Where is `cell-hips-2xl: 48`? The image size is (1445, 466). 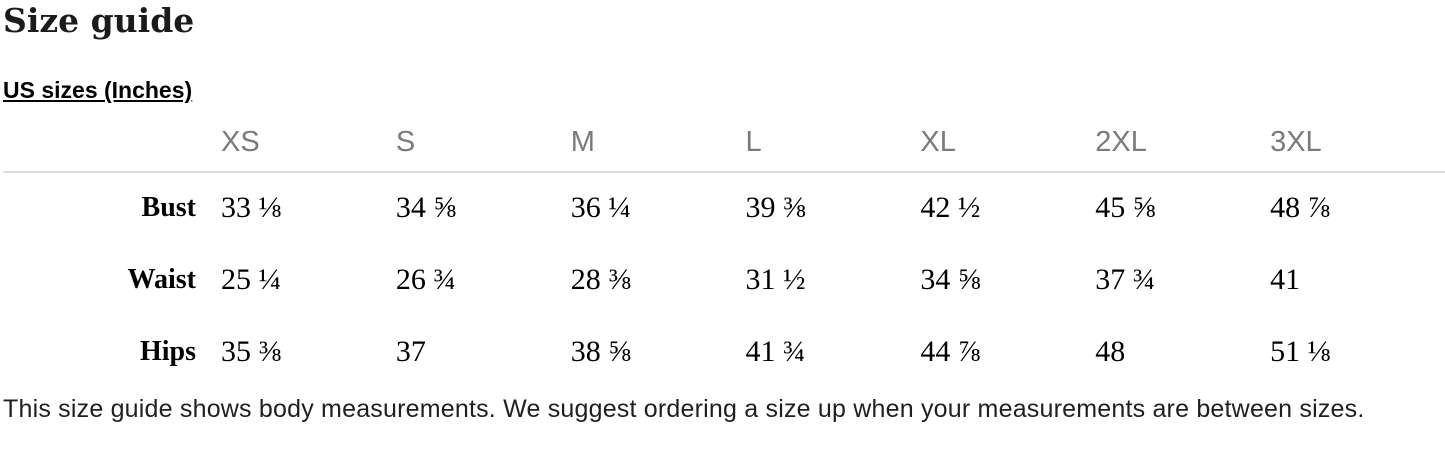 cell-hips-2xl: 48 is located at coordinates (1110, 351).